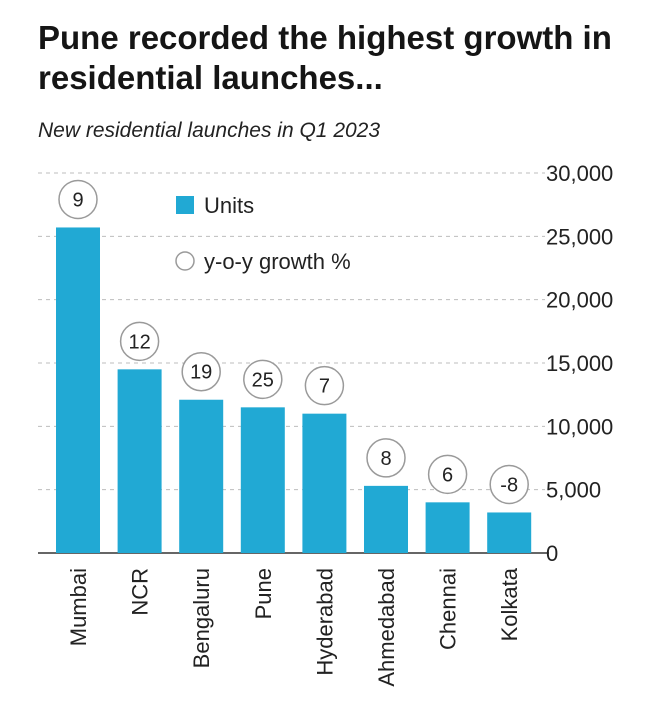  Describe the element at coordinates (579, 173) in the screenshot. I see `y-tick-label: 30,000` at that location.